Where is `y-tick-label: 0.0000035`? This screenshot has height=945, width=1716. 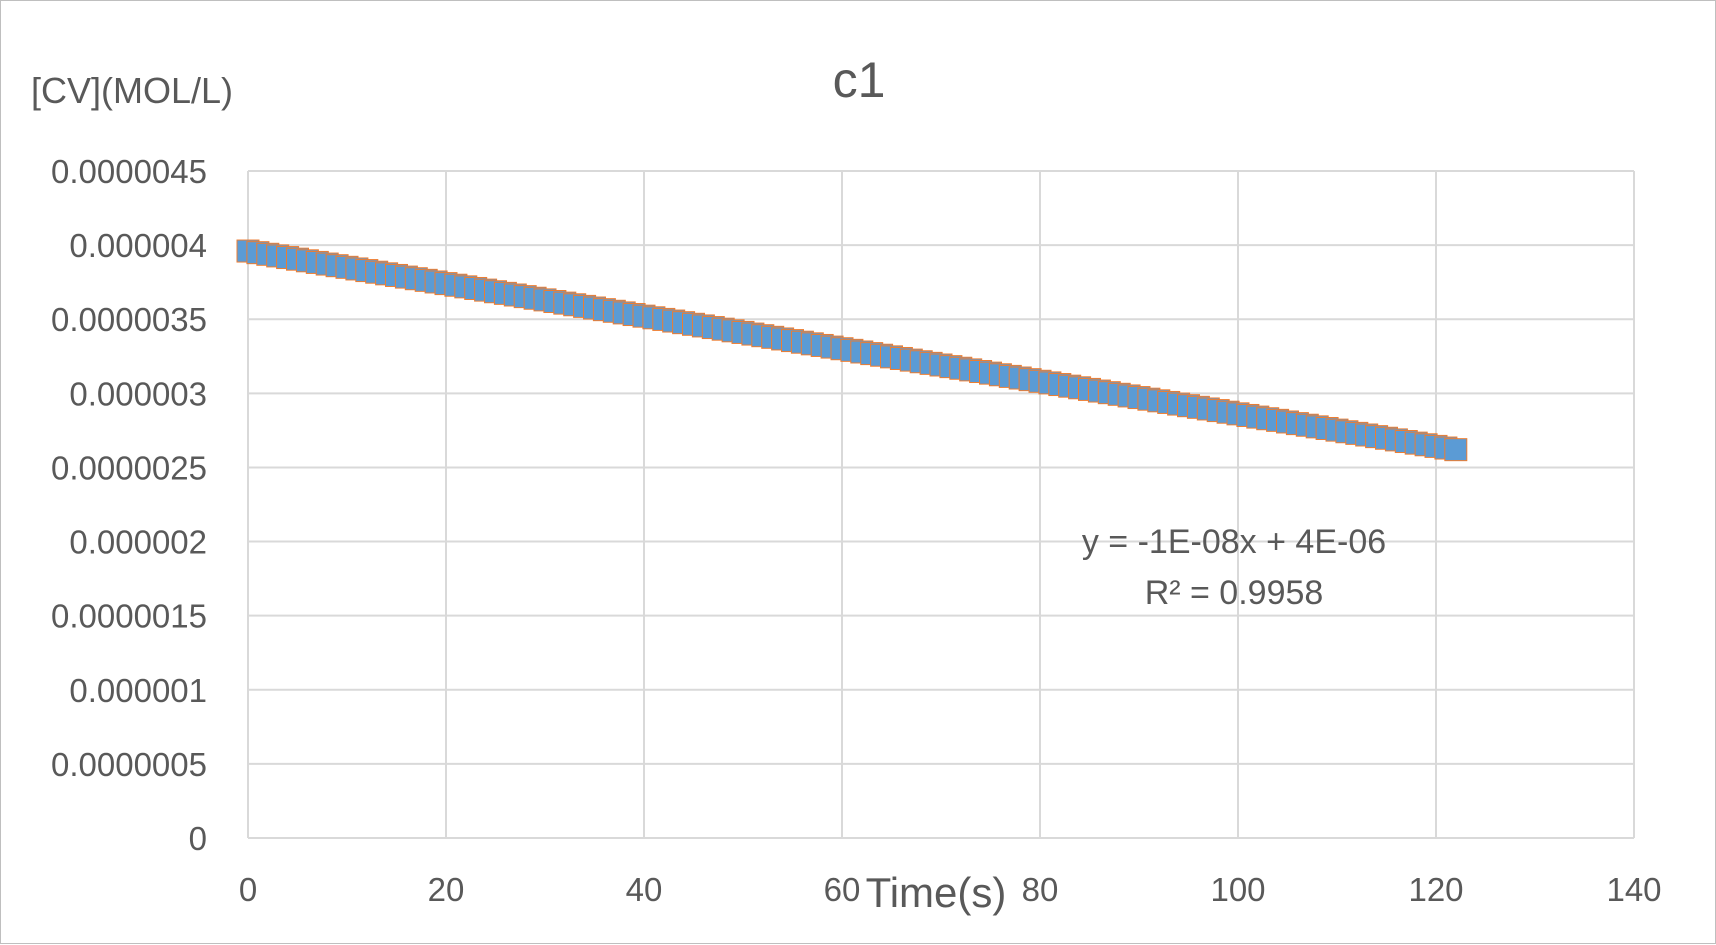
y-tick-label: 0.0000035 is located at coordinates (129, 319).